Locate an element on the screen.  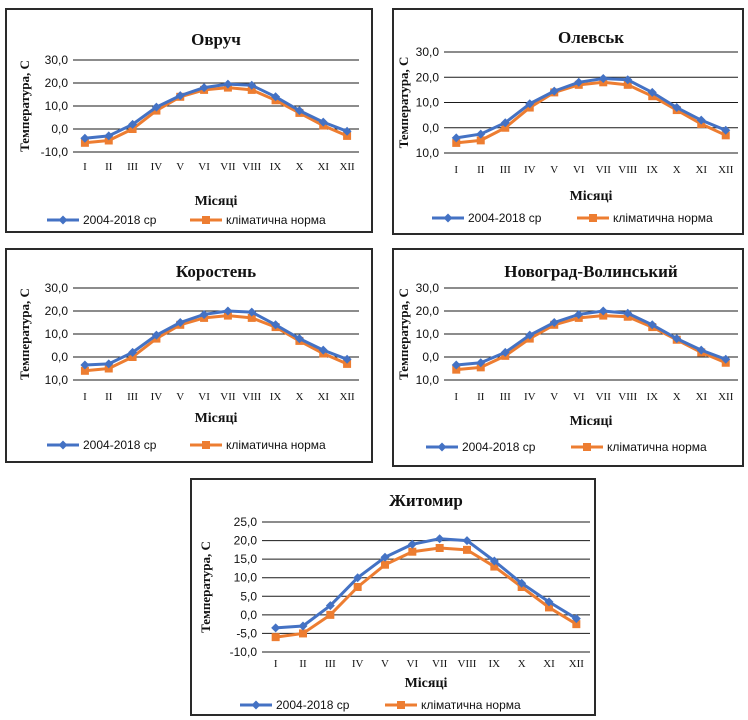
chart-title: Олевськ is located at coordinates (591, 37).